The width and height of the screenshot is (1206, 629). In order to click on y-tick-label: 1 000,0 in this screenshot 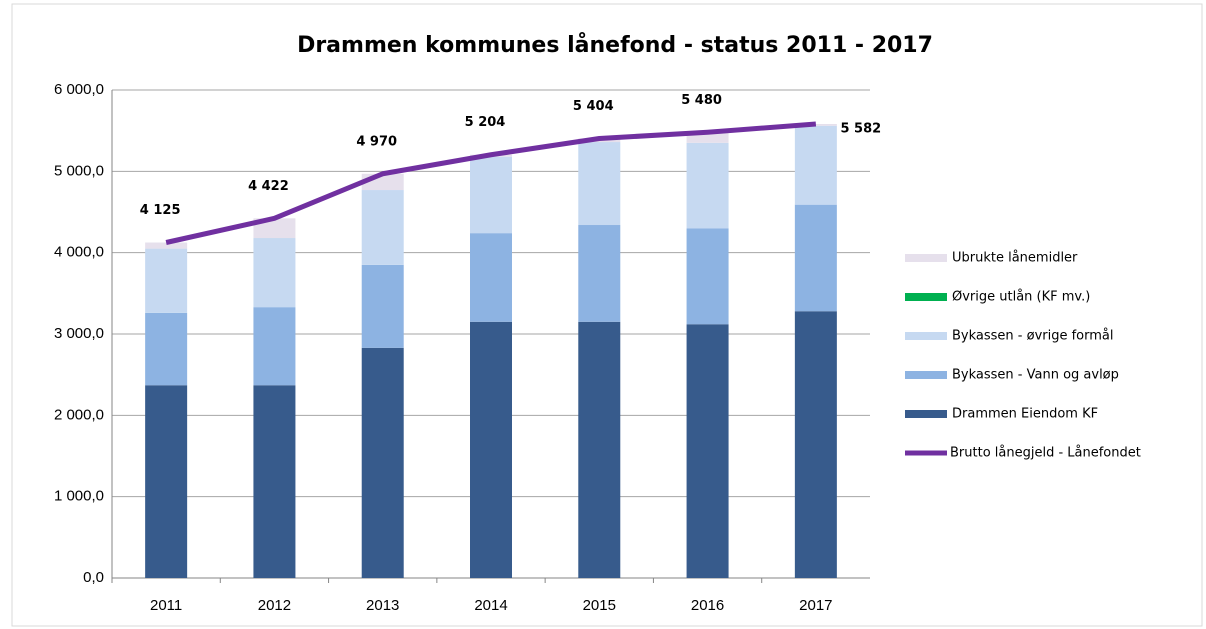, I will do `click(79, 496)`.